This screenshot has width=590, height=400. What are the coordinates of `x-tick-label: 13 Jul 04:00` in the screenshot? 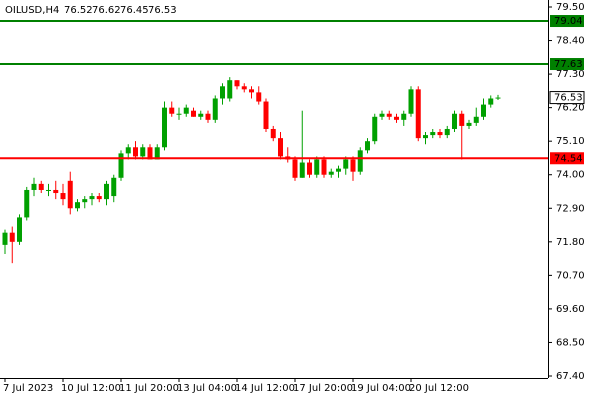 It's located at (207, 388).